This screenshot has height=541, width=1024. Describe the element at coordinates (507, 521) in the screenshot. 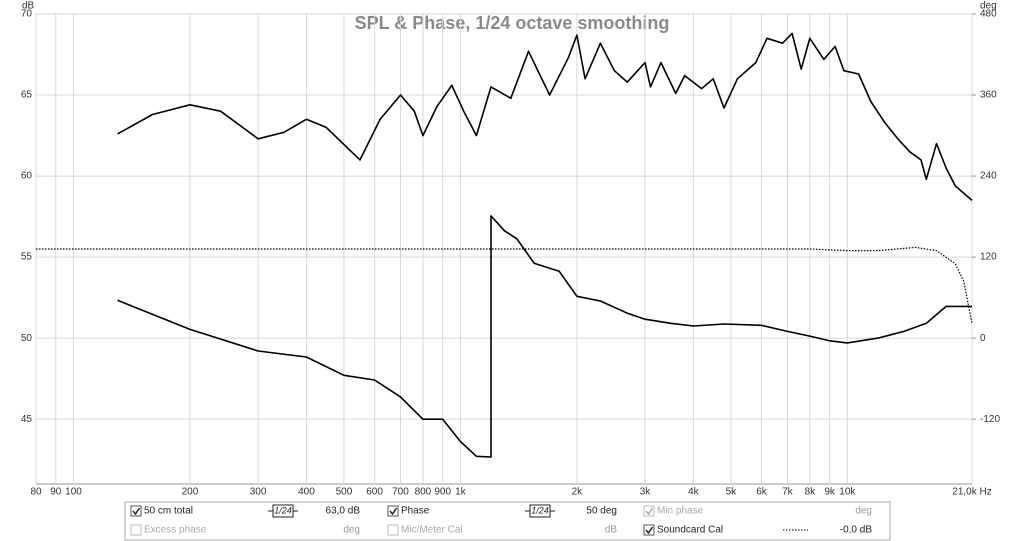

I see `legend-panel` at that location.